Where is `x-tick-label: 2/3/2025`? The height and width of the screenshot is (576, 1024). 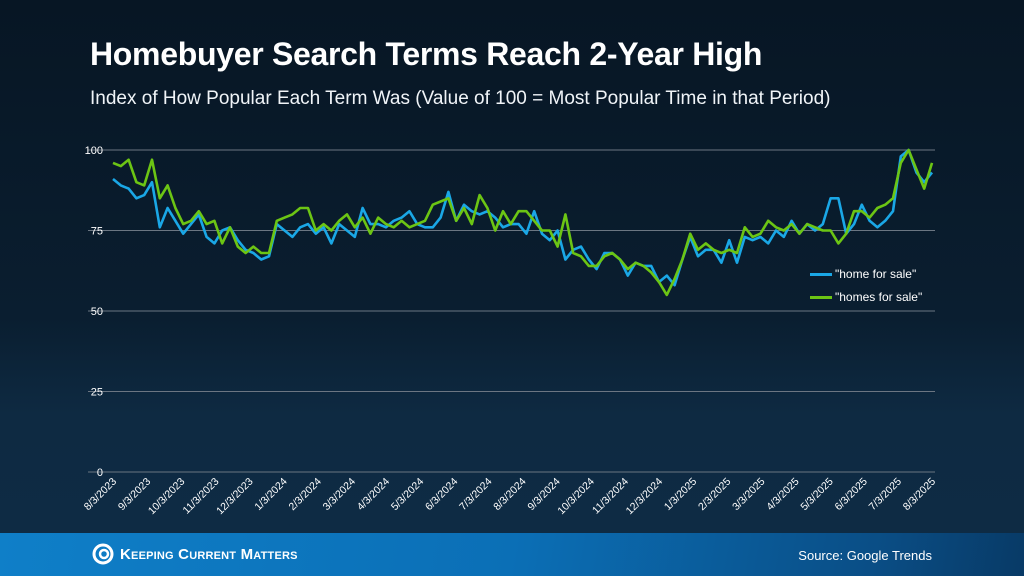 x-tick-label: 2/3/2025 is located at coordinates (714, 494).